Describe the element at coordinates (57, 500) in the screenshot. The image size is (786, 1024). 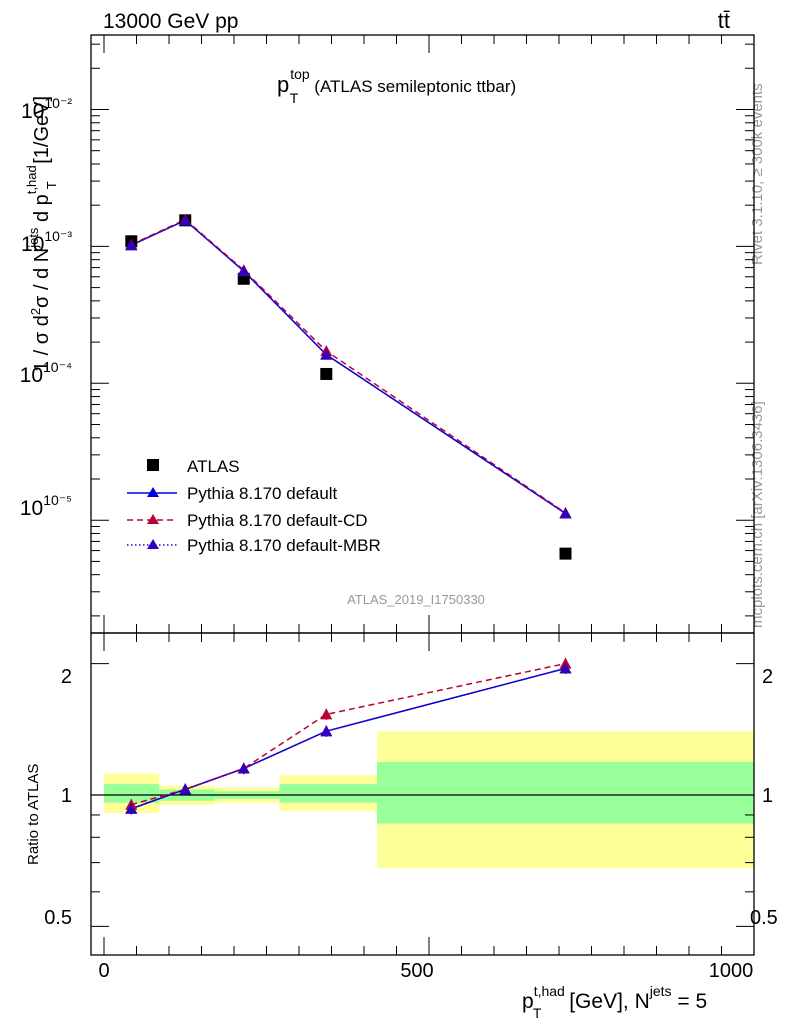
I see `ytick-1e-5-exp: 10⁻⁵` at that location.